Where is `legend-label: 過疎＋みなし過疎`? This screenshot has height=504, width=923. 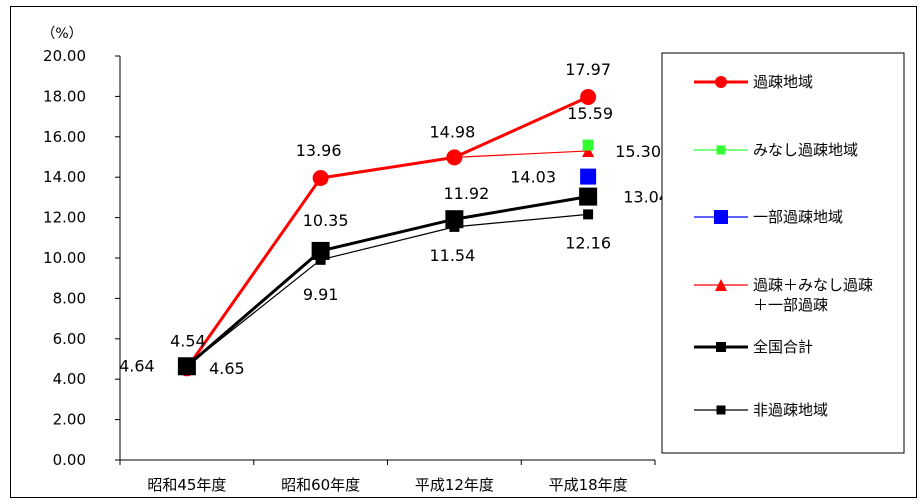
legend-label: 過疎＋みなし過疎 is located at coordinates (813, 285).